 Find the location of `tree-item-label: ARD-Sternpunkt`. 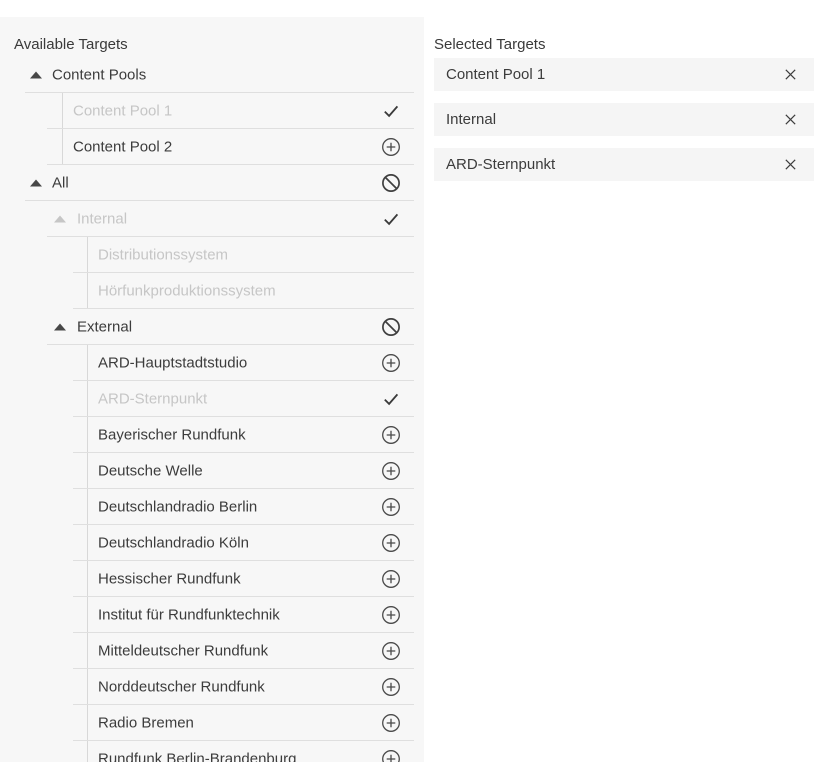

tree-item-label: ARD-Sternpunkt is located at coordinates (153, 399).